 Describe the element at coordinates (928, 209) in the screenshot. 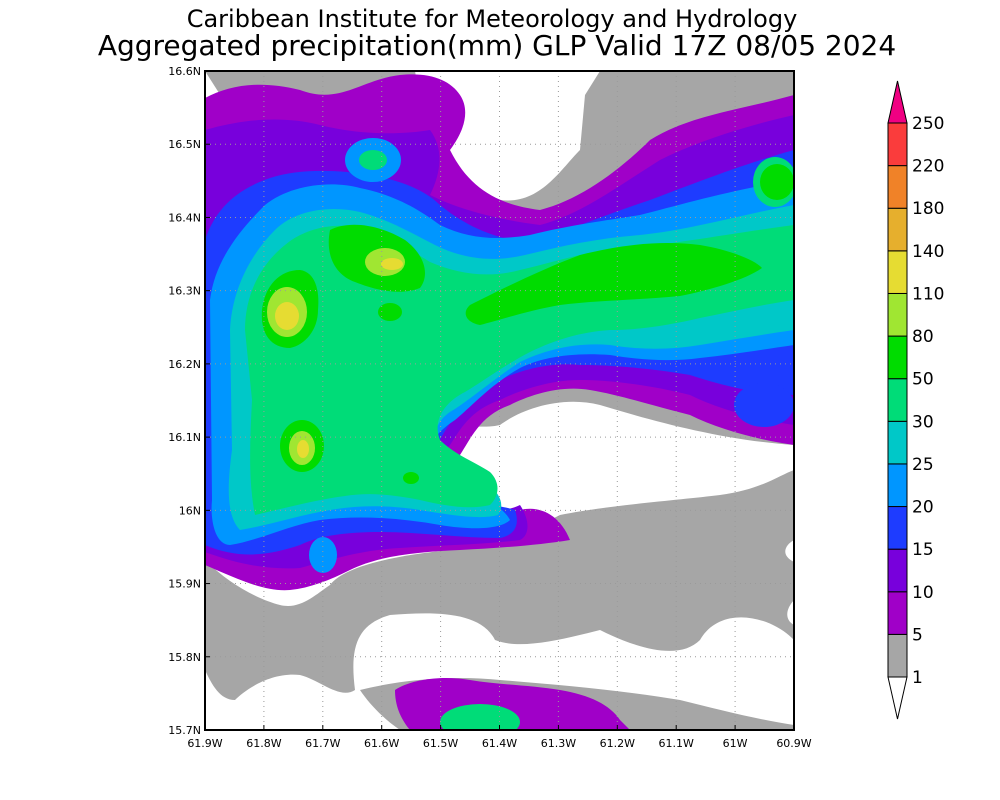

I see `colorbar-level-label: 180` at that location.